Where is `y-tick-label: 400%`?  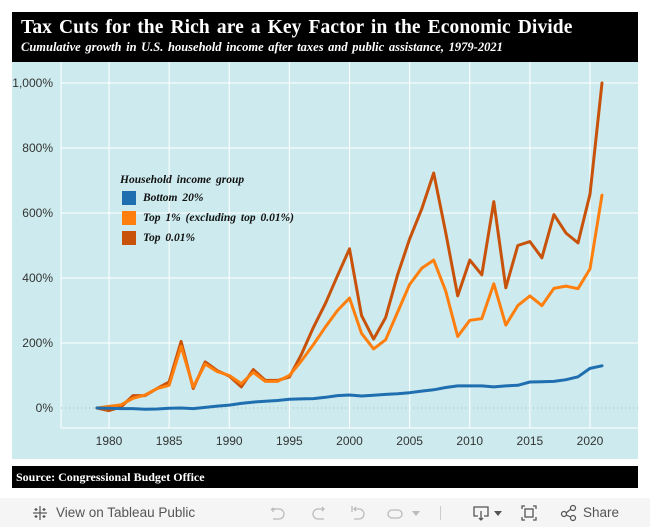 y-tick-label: 400% is located at coordinates (37, 278).